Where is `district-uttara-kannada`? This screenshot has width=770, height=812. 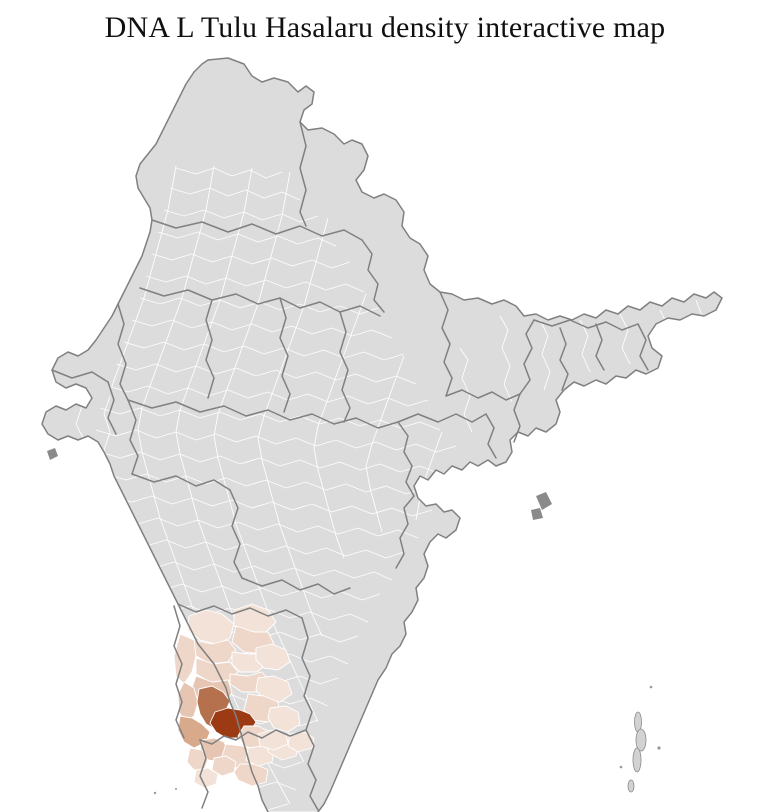 district-uttara-kannada is located at coordinates (185, 659).